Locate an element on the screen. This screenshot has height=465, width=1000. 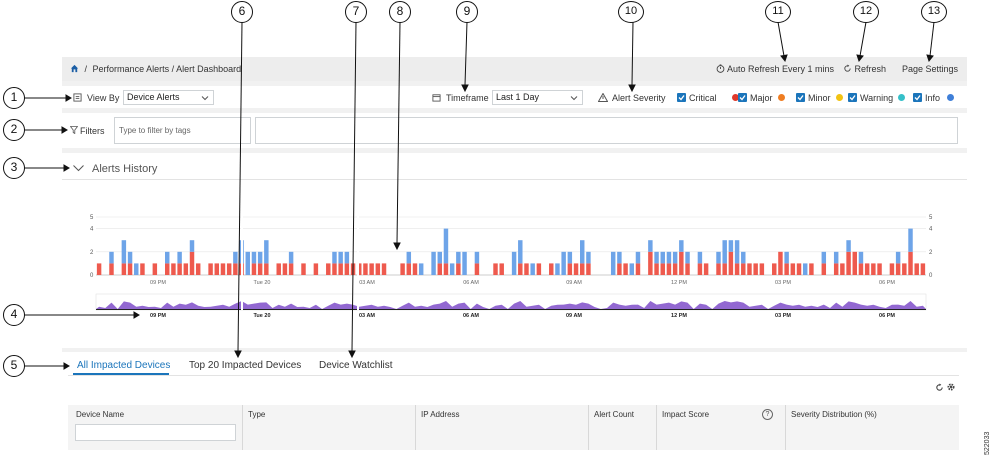
gear-icon is located at coordinates (951, 387).